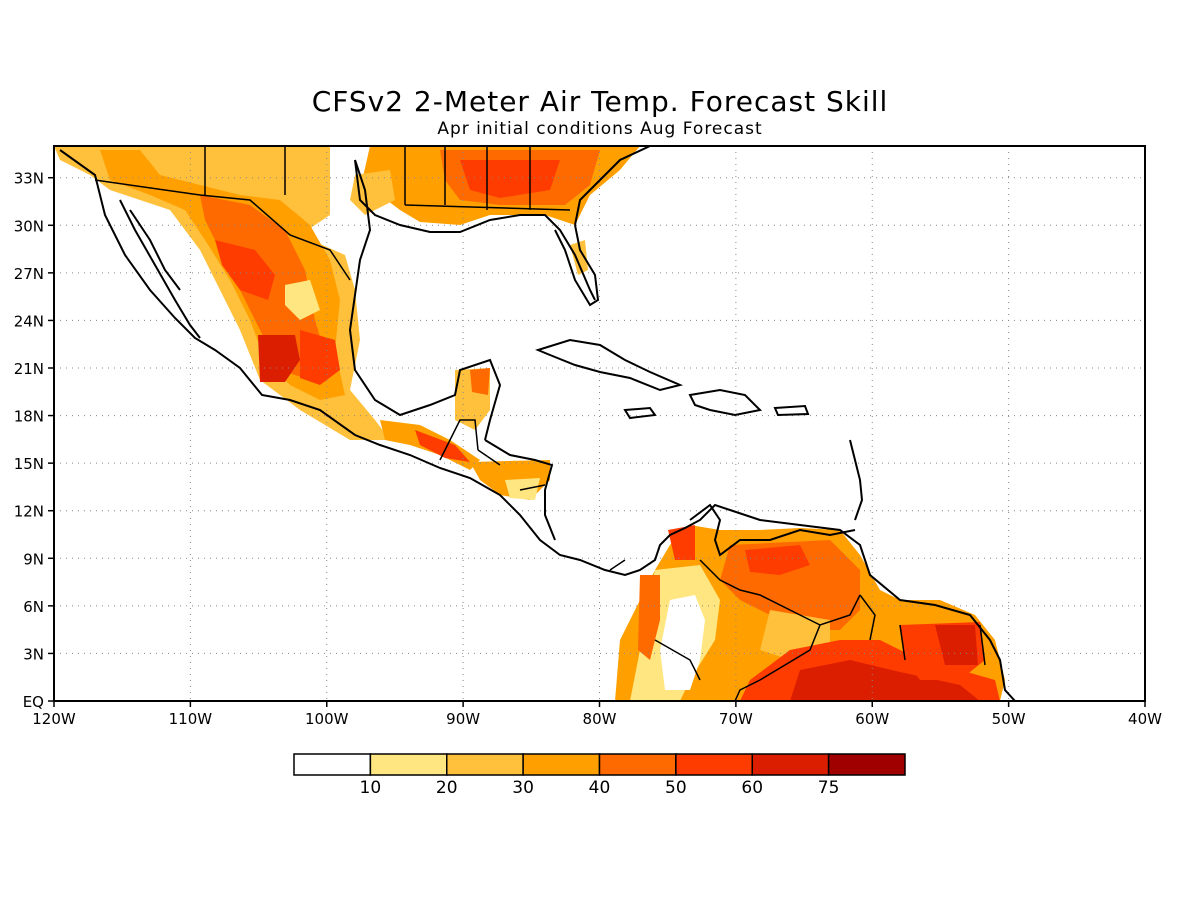 This screenshot has width=1200, height=900. Describe the element at coordinates (510, 179) in the screenshot. I see `skill-region-us-southeast-peak` at that location.